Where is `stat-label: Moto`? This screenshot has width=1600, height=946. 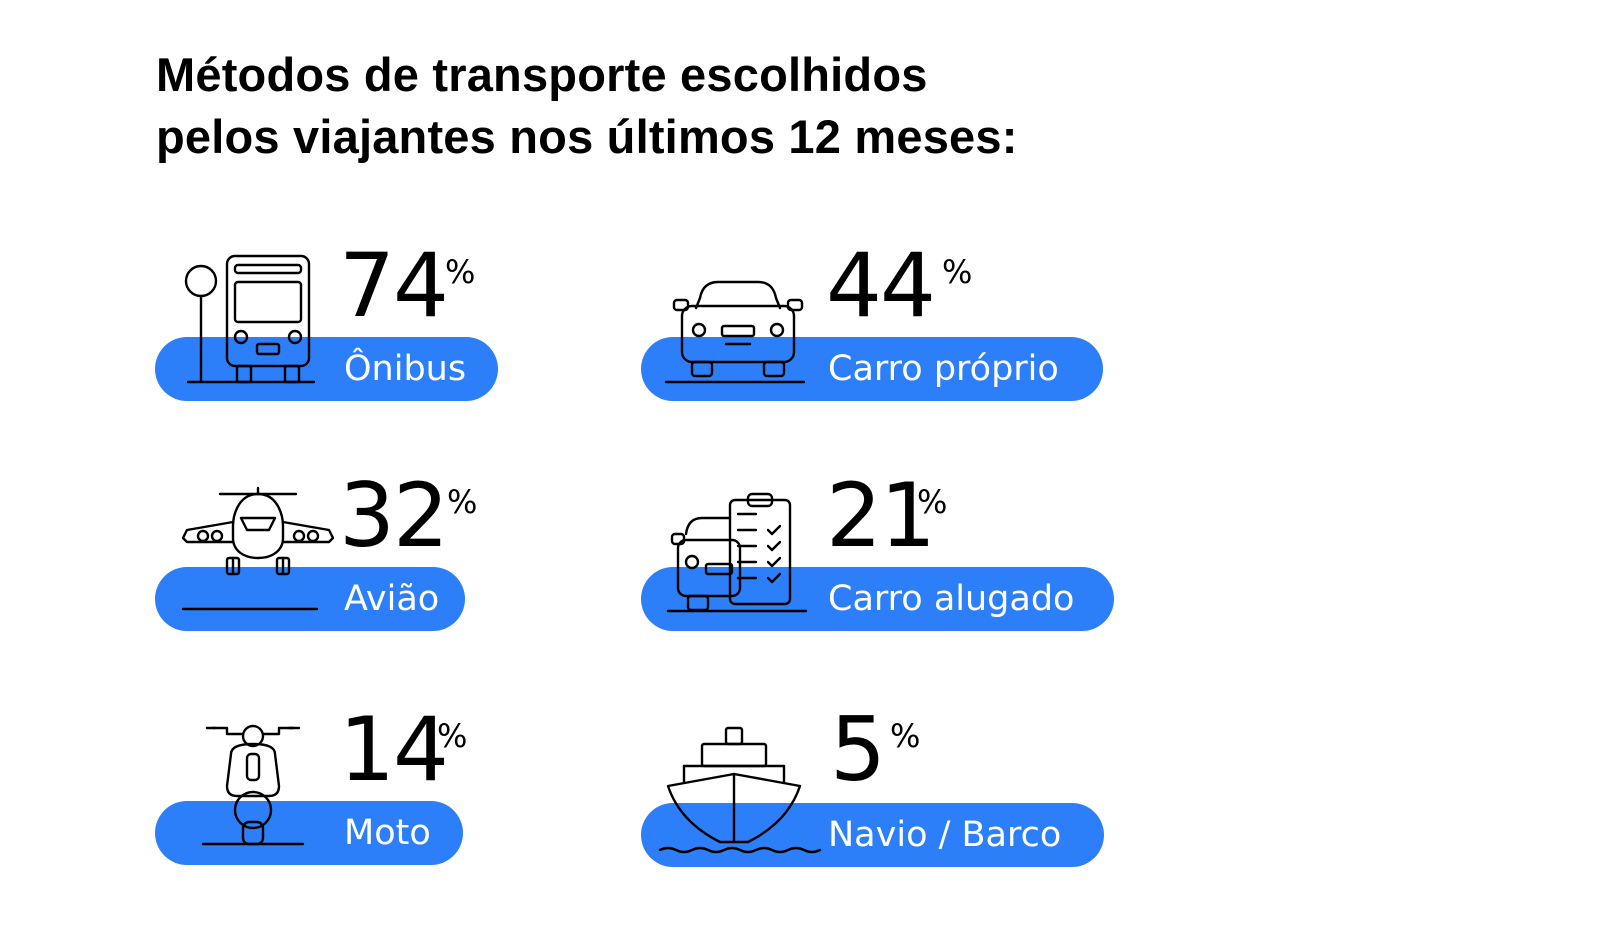 stat-label: Moto is located at coordinates (387, 833).